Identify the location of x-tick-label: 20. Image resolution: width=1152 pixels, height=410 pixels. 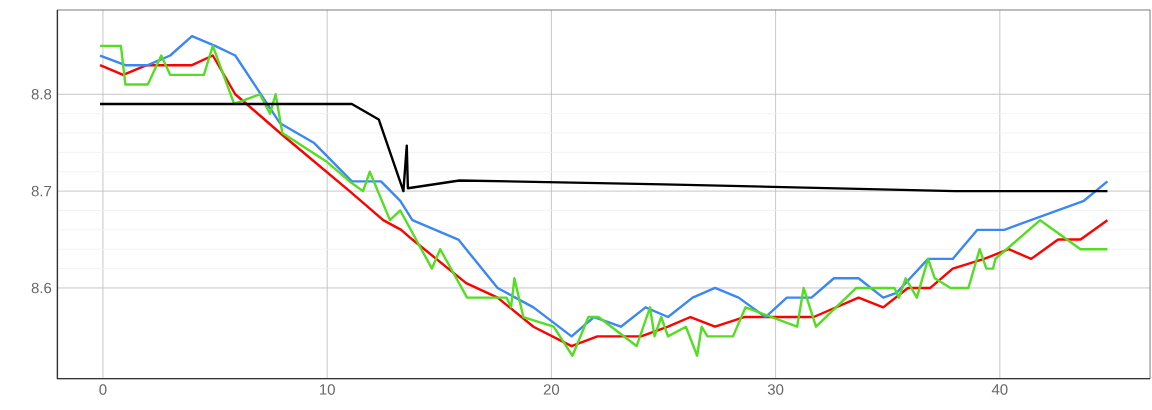
(551, 389).